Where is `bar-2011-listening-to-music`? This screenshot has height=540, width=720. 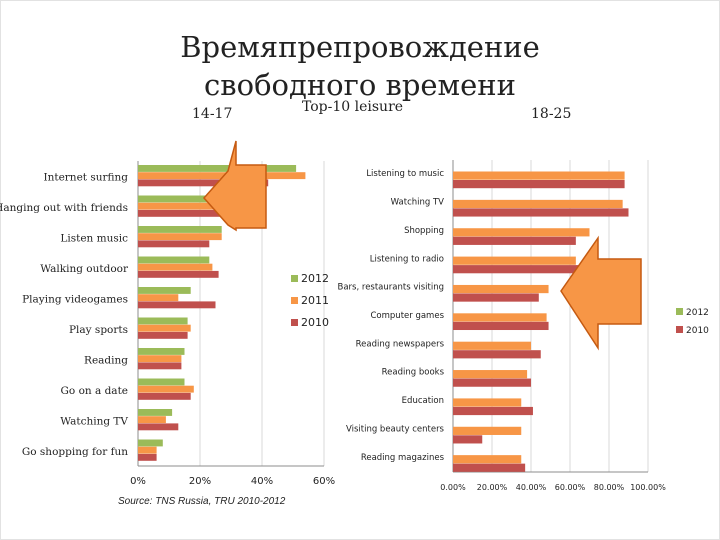
bar-2011-listening-to-music is located at coordinates (539, 175).